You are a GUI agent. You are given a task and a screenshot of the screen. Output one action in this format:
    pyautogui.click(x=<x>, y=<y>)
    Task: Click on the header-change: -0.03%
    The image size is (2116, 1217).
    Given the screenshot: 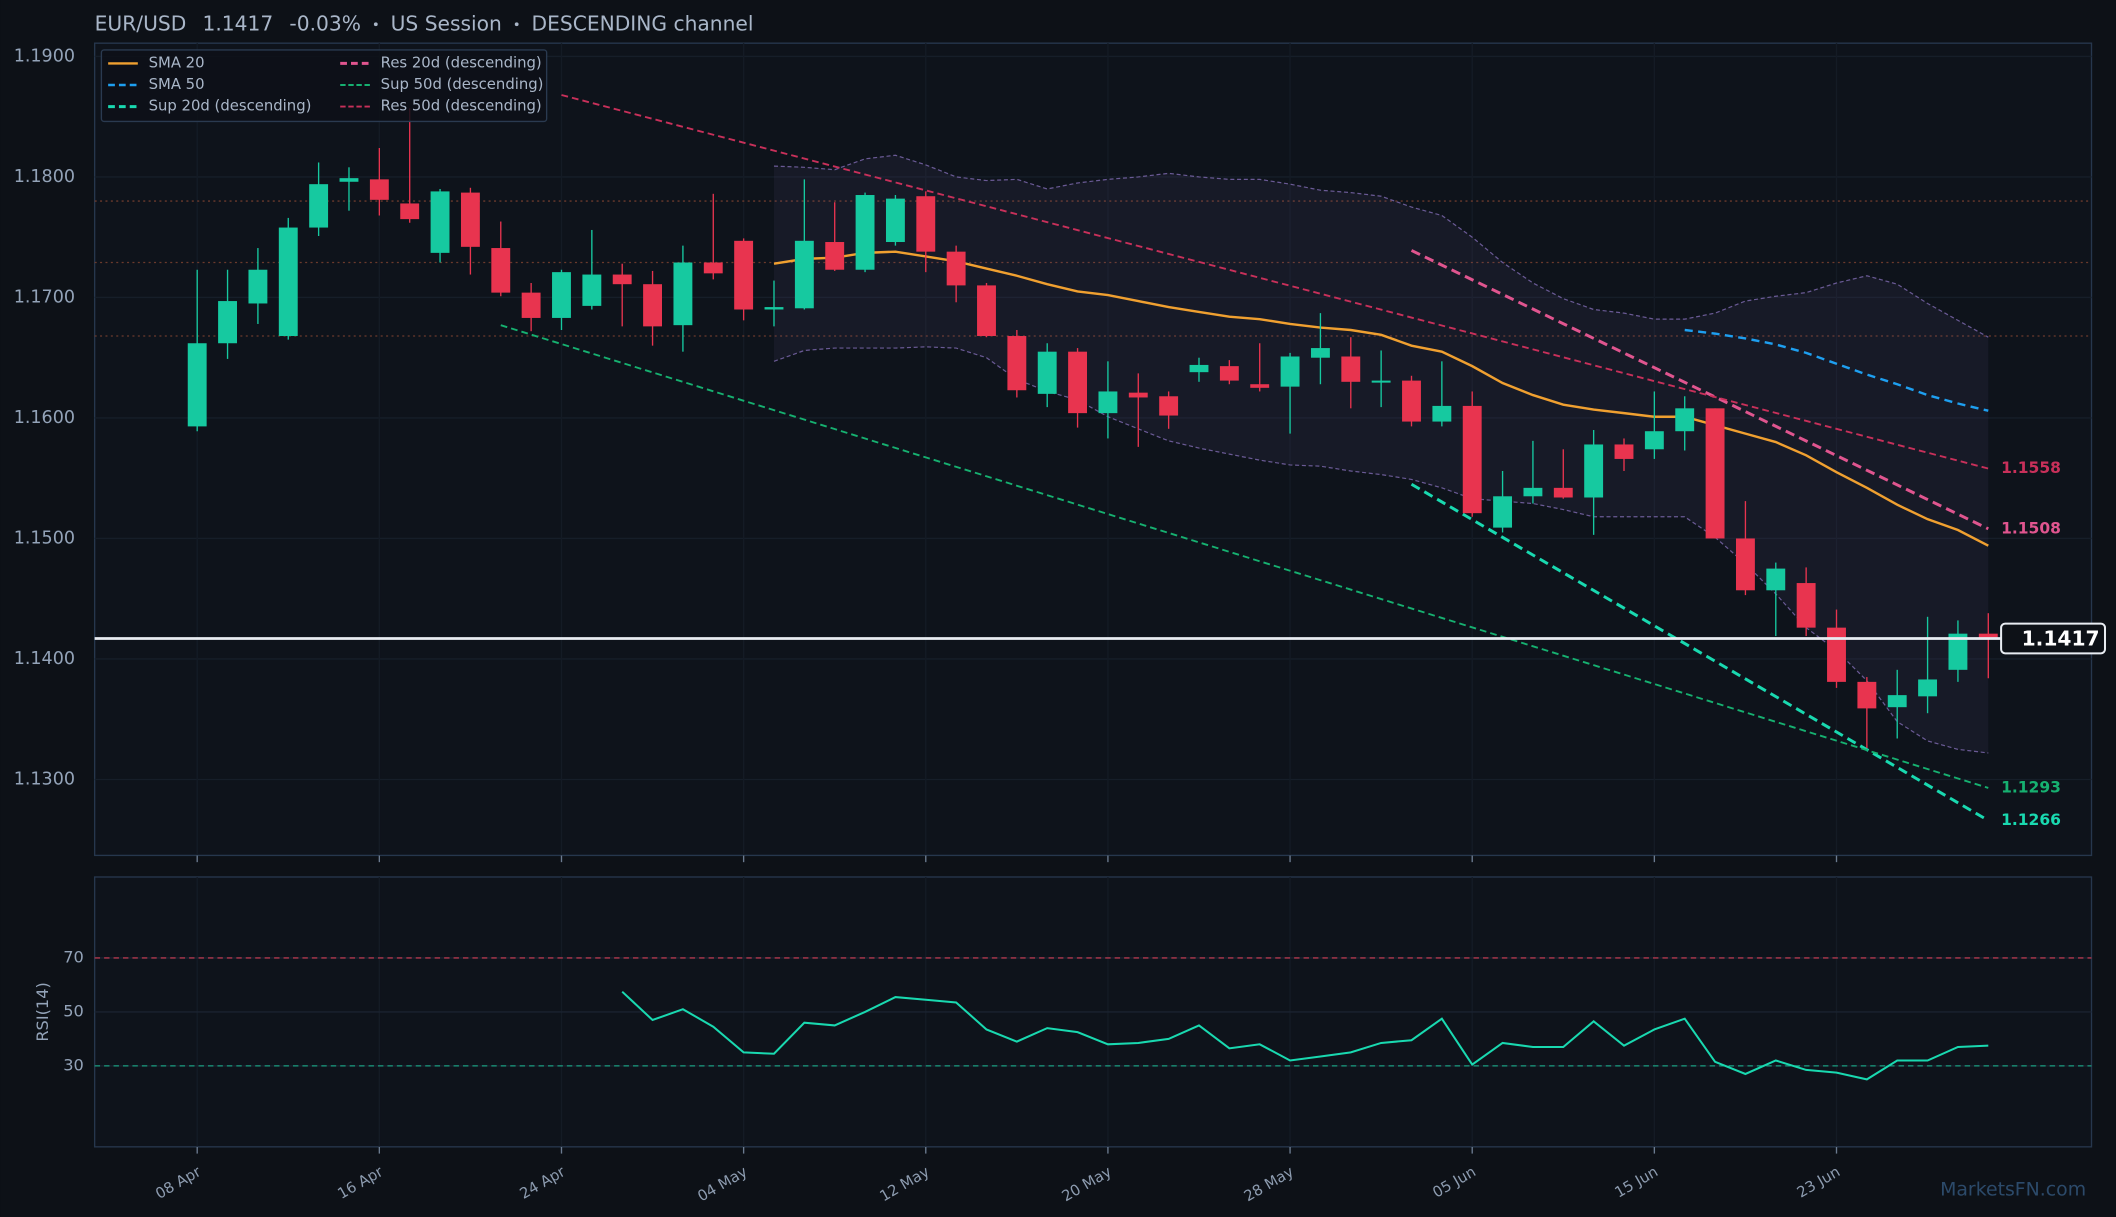 What is the action you would take?
    pyautogui.click(x=325, y=23)
    